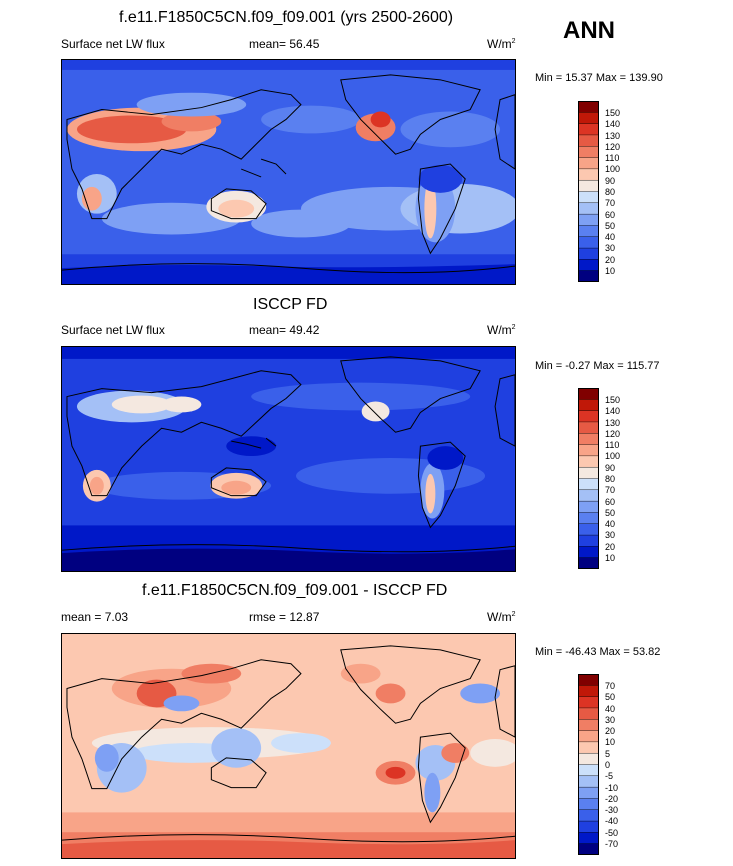 The image size is (733, 866). I want to click on panel1-colorbar-bins, so click(588, 191).